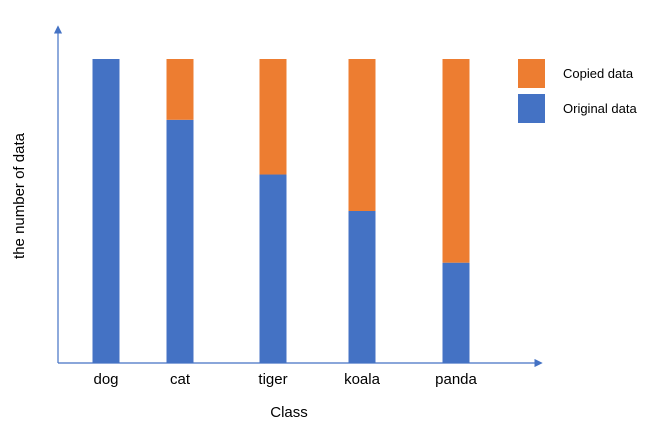  I want to click on legend-swatch-copied-data, so click(531, 73).